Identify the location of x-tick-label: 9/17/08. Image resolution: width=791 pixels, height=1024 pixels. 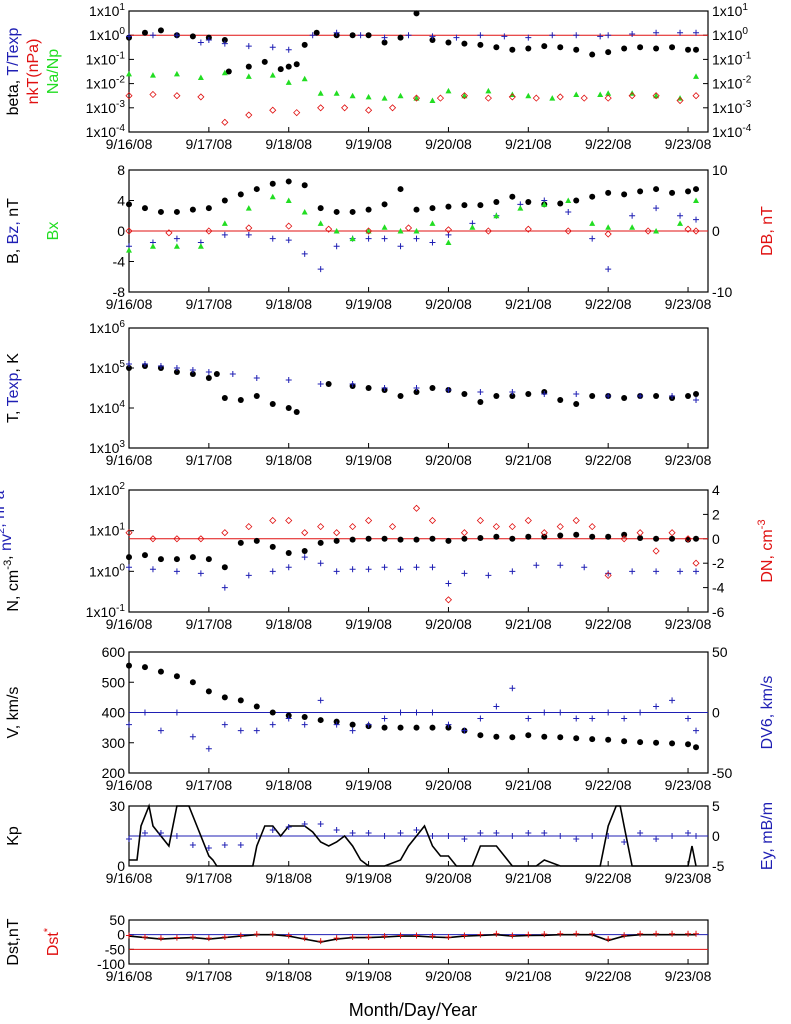
(209, 144).